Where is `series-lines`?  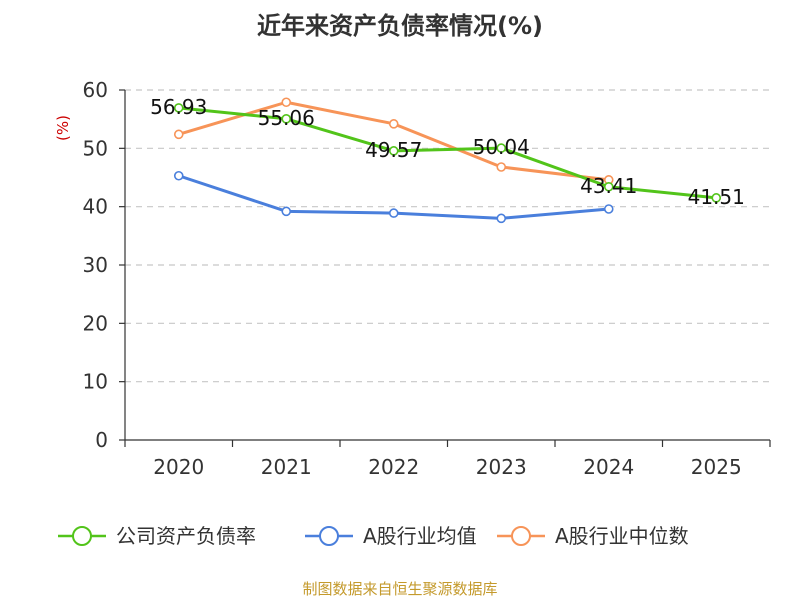 series-lines is located at coordinates (447, 160).